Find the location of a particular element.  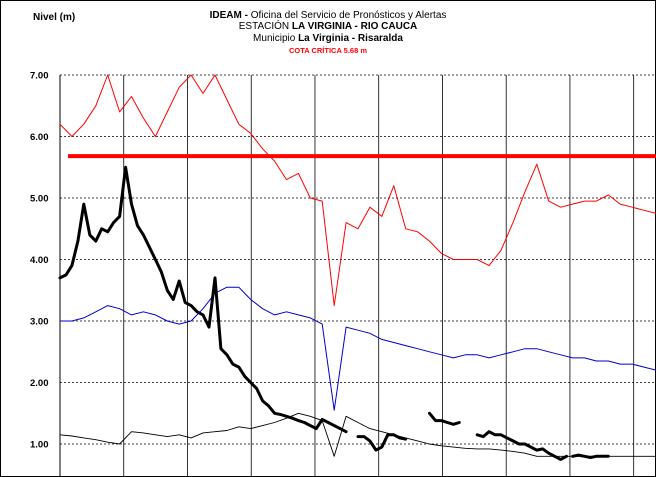

y-tick-label: 3.00 is located at coordinates (39, 322).